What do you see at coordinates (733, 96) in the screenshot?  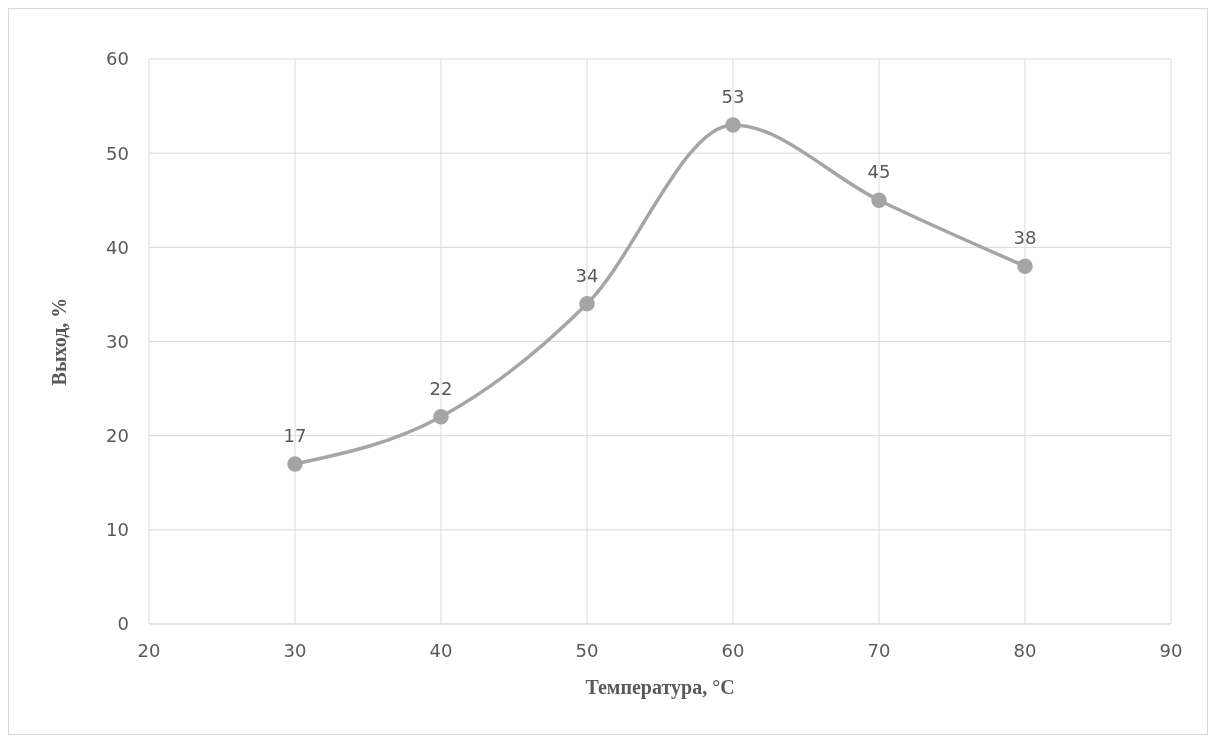 I see `data-label: 53` at bounding box center [733, 96].